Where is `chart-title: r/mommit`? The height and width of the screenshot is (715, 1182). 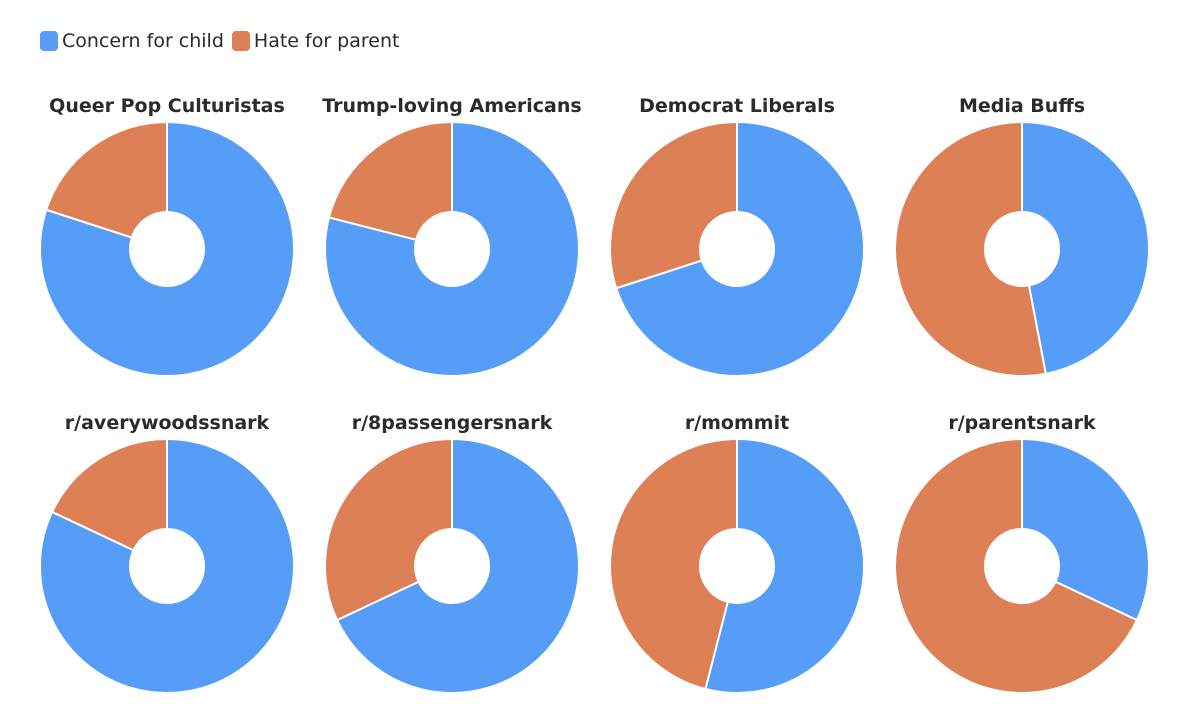
chart-title: r/mommit is located at coordinates (737, 423).